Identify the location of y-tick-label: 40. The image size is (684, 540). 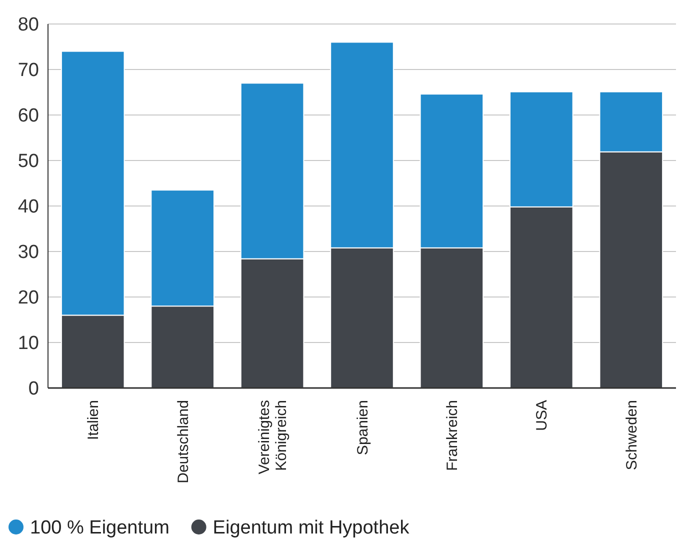
(28, 207).